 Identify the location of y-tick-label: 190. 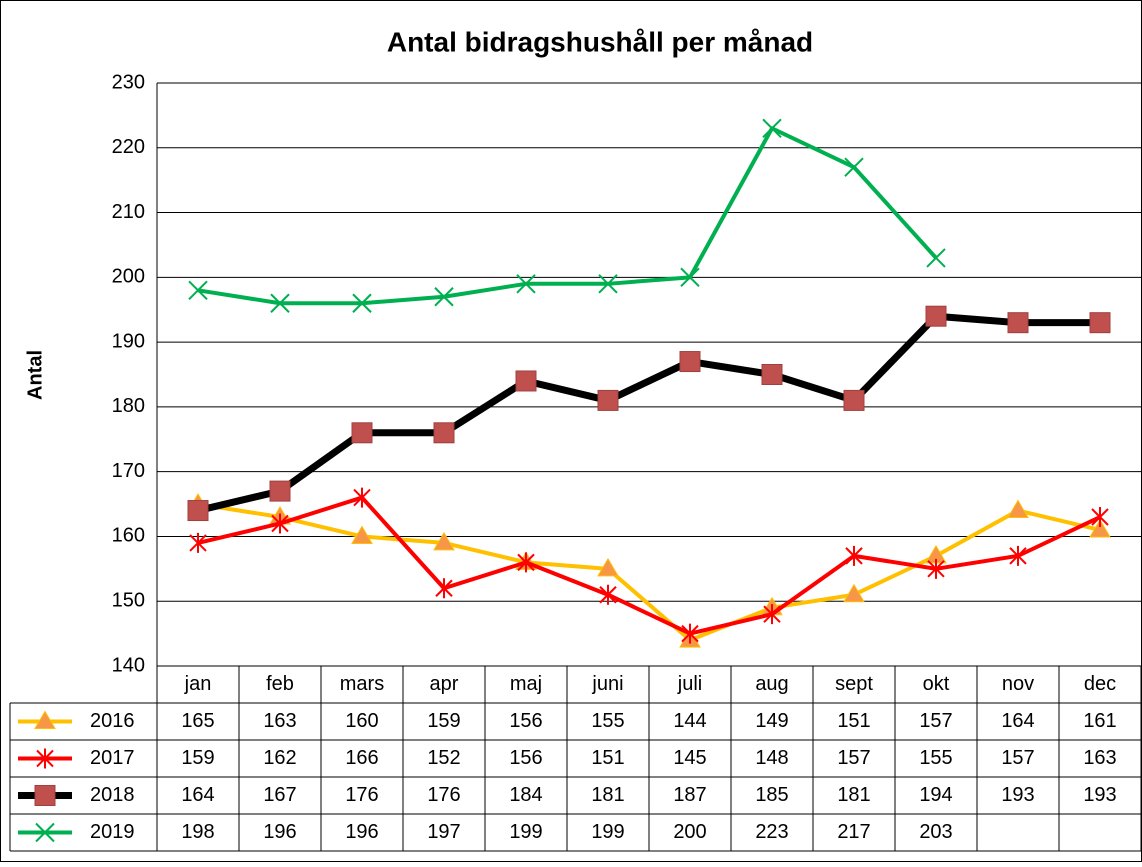
(128, 341).